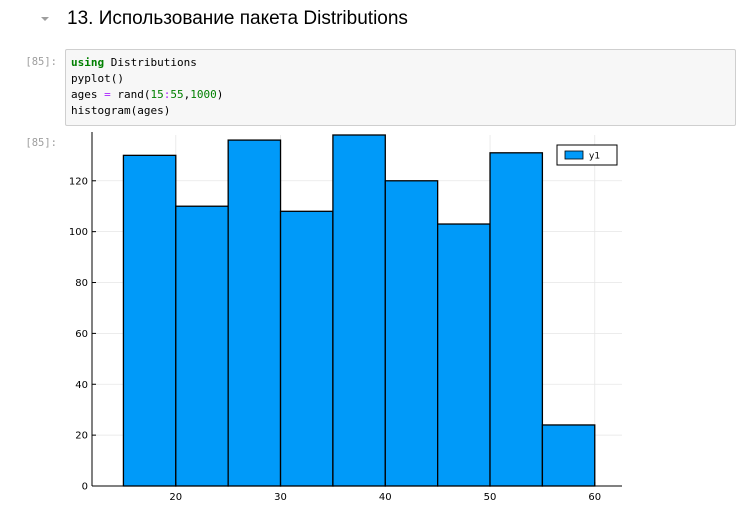  I want to click on section-heading: 13. Использование пакета Distributions, so click(368, 20).